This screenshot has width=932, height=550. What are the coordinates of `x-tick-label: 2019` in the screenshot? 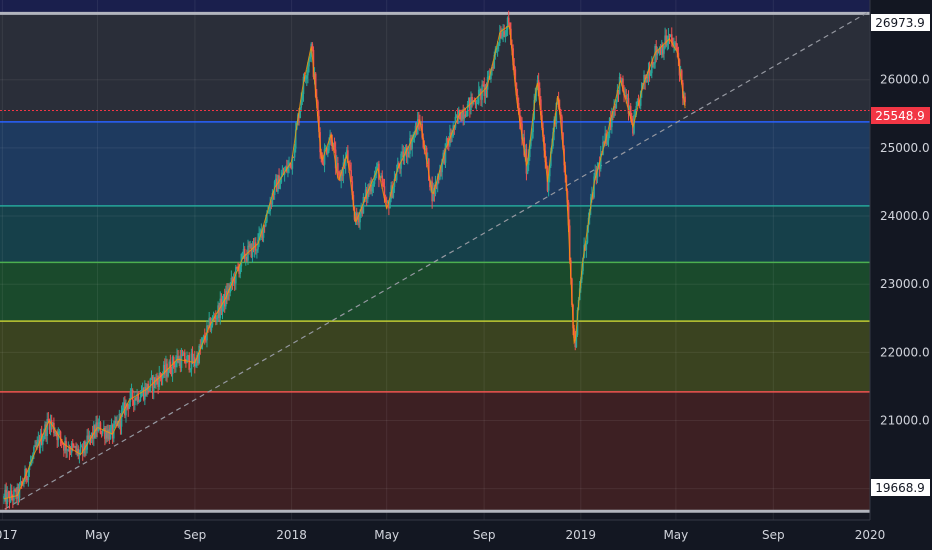 It's located at (581, 535).